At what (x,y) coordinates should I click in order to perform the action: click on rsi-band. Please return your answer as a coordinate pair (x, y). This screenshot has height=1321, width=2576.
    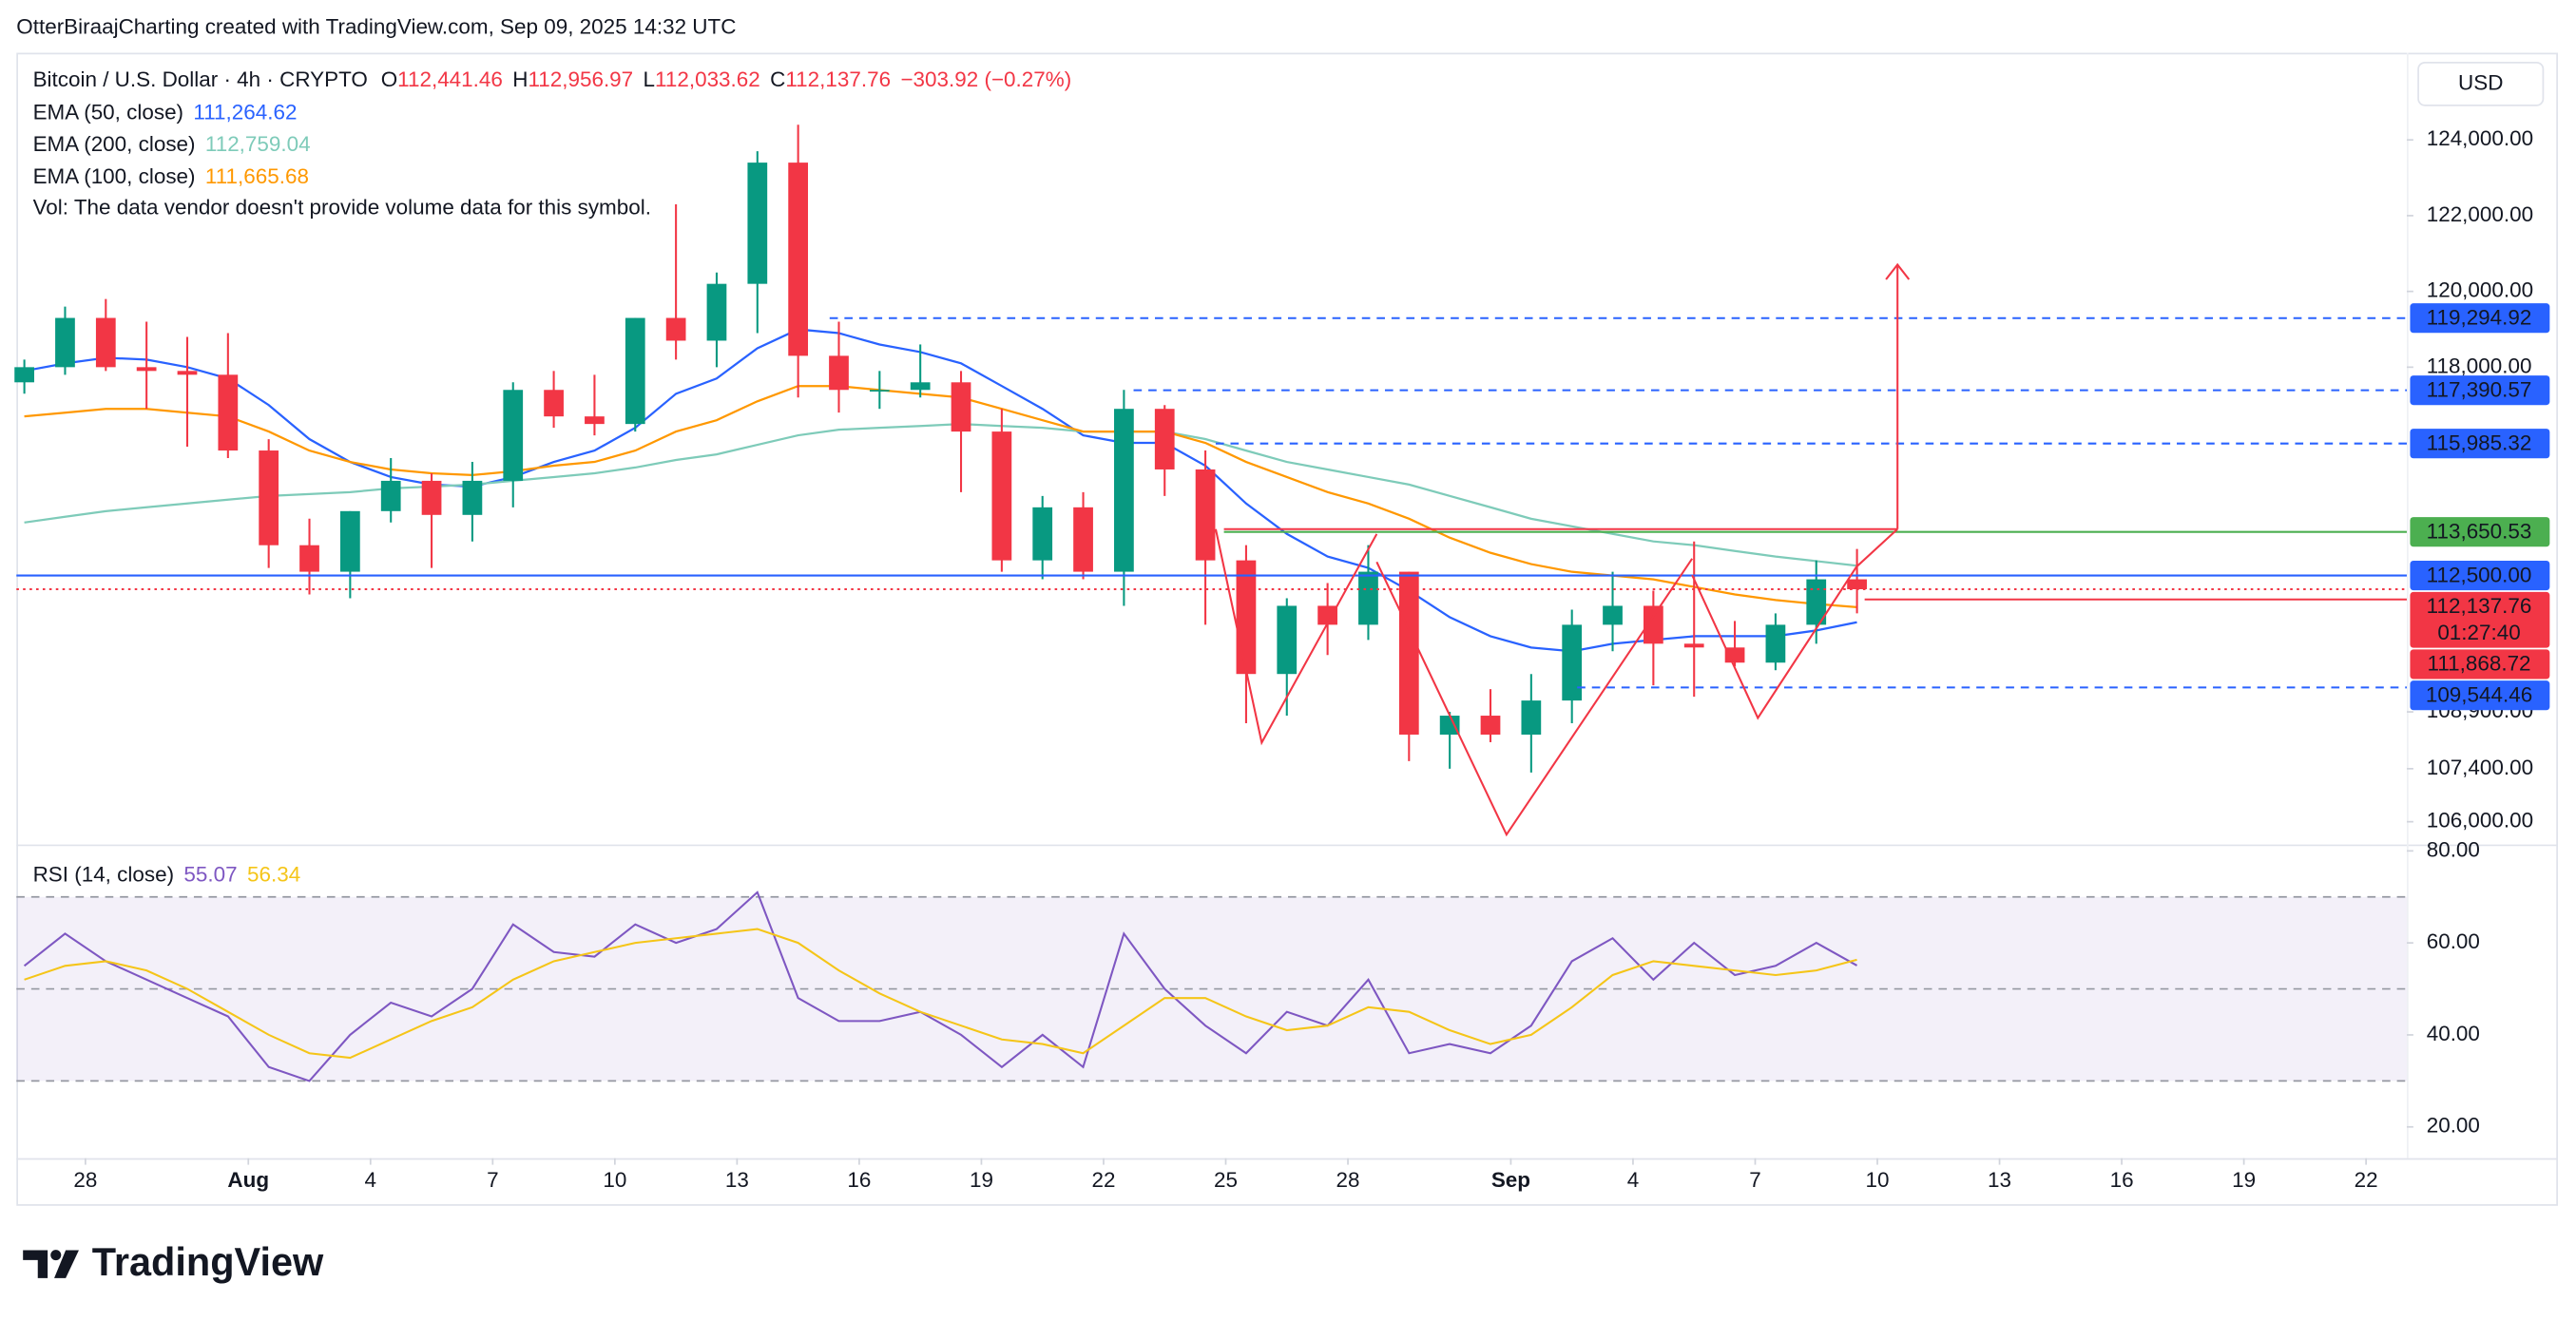
    Looking at the image, I should click on (1211, 989).